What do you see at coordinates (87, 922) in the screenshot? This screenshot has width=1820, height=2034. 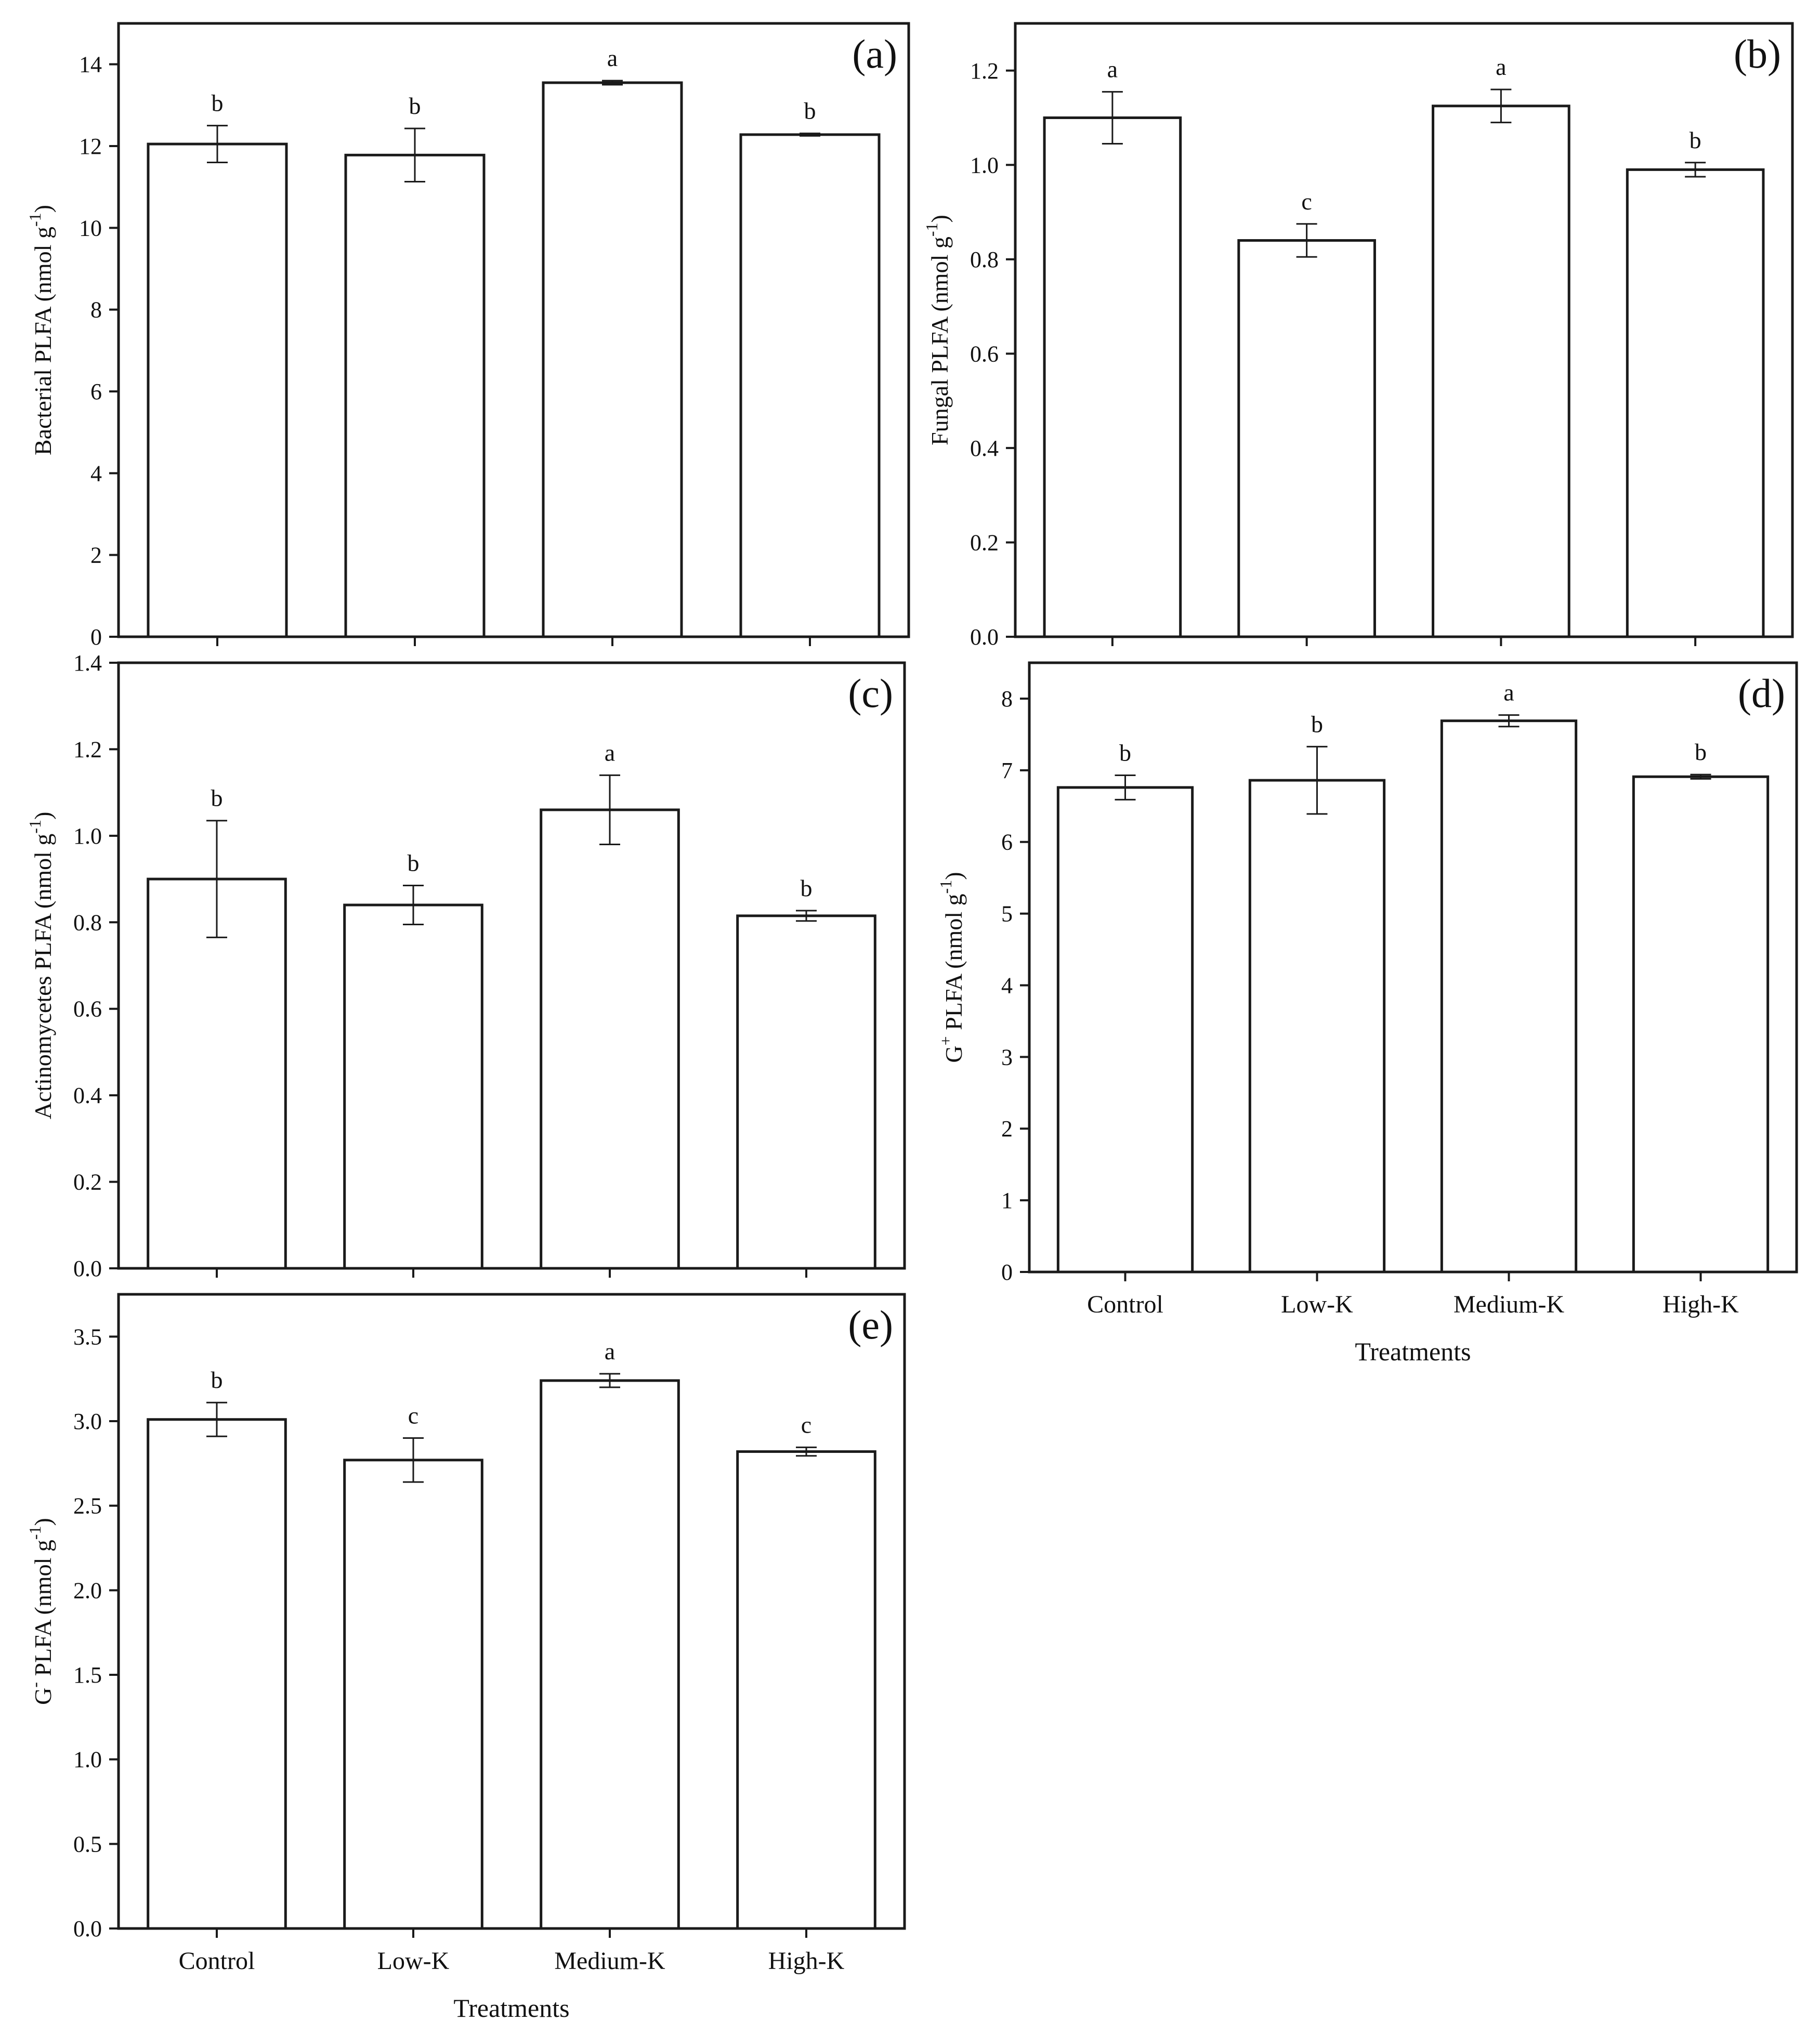 I see `y-tick-label: 0.8` at bounding box center [87, 922].